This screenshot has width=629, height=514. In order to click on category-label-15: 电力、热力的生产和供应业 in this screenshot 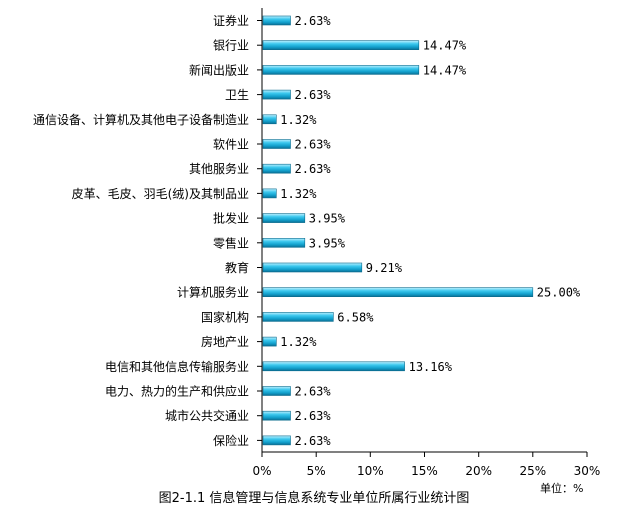, I will do `click(177, 391)`.